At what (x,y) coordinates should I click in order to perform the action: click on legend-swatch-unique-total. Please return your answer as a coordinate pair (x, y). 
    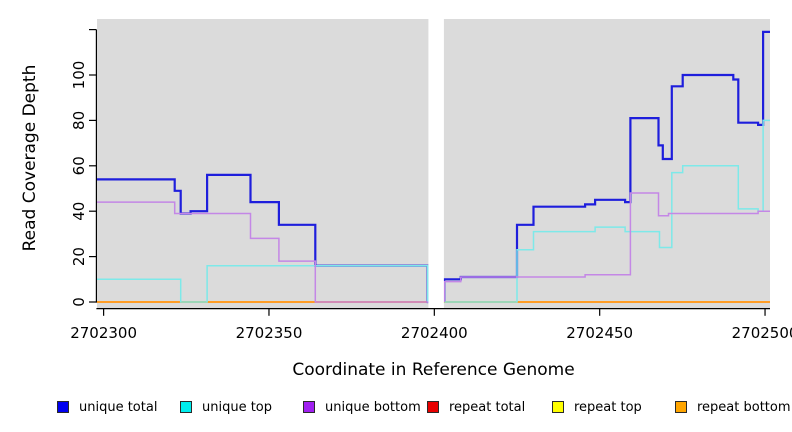
    Looking at the image, I should click on (63, 407).